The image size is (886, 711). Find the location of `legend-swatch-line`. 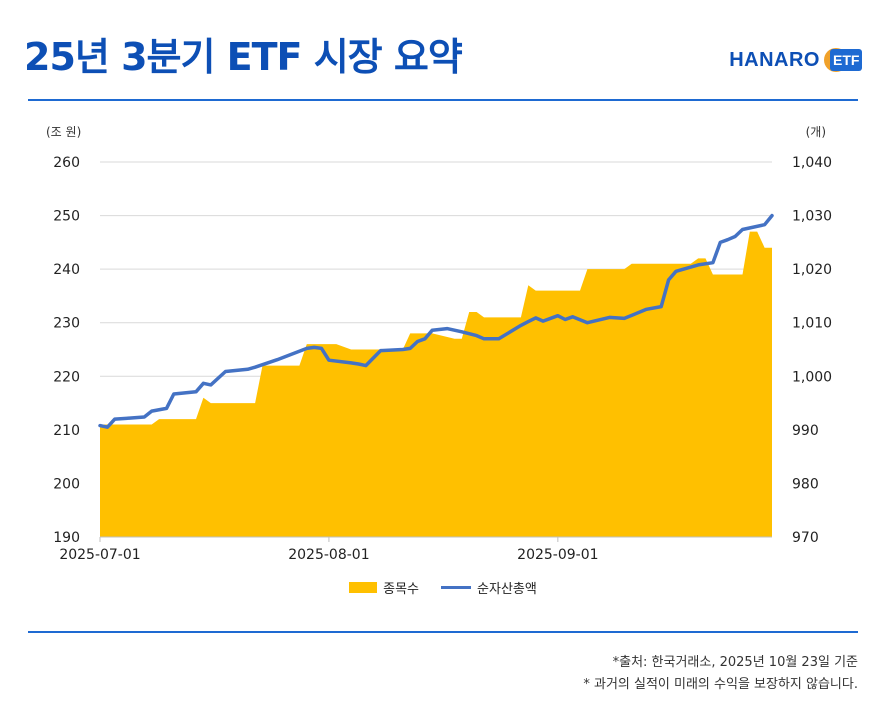

legend-swatch-line is located at coordinates (456, 587).